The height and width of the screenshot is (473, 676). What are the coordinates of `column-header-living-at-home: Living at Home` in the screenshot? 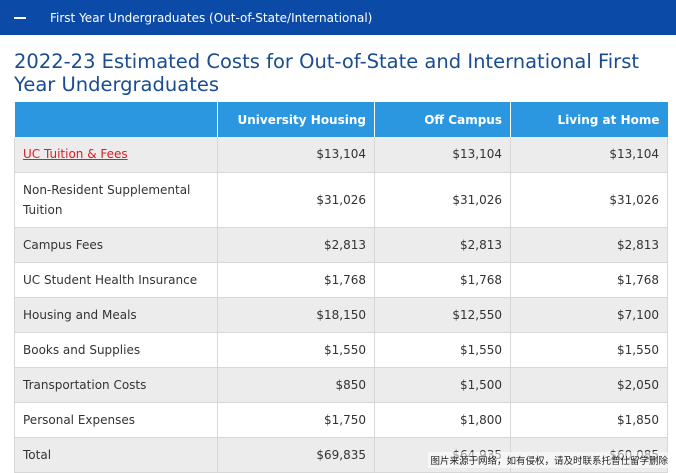 It's located at (589, 119).